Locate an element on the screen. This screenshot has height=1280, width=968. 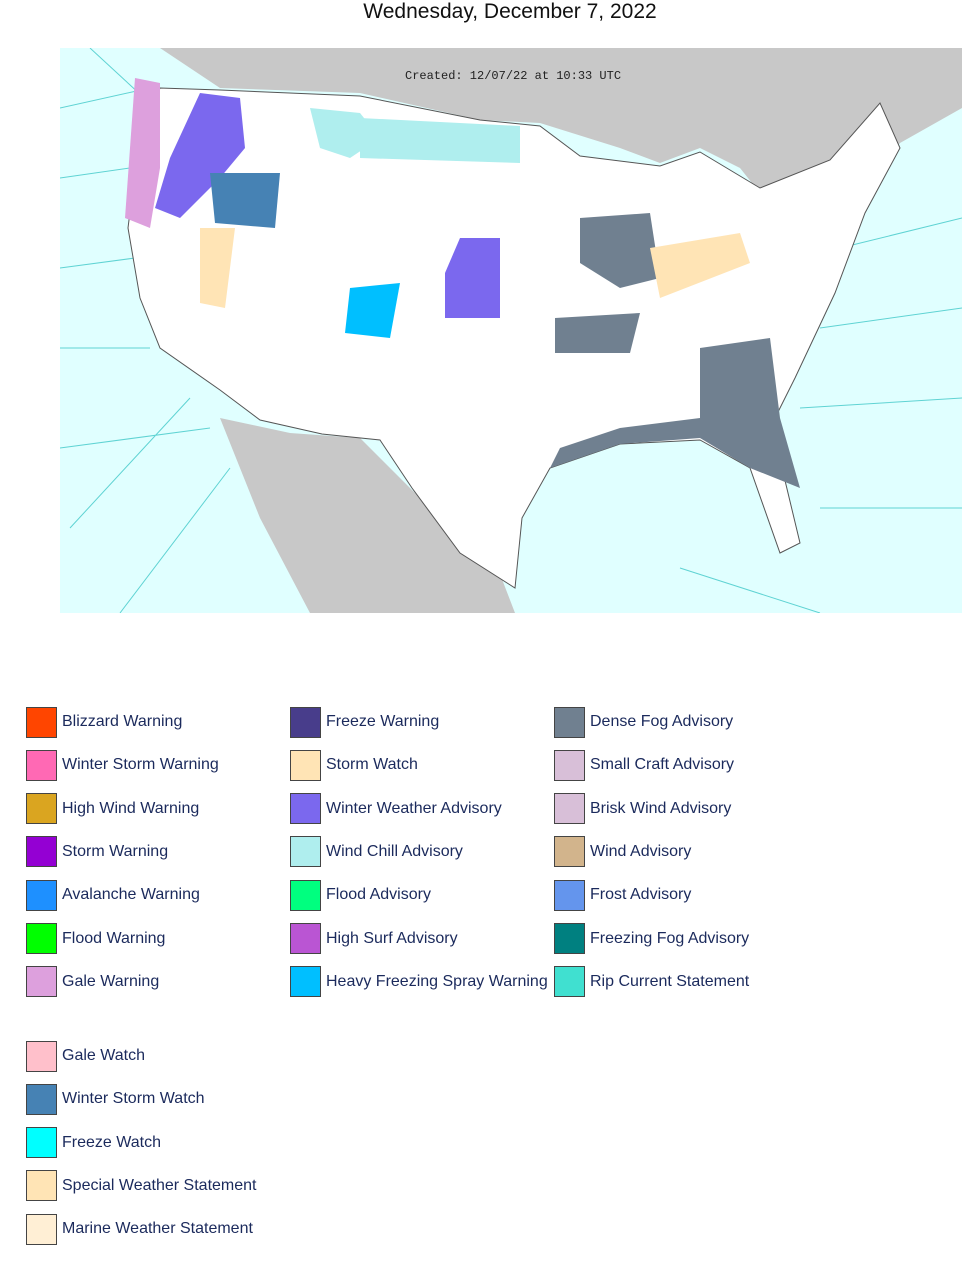
legend-label: Gale Watch is located at coordinates (103, 1055).